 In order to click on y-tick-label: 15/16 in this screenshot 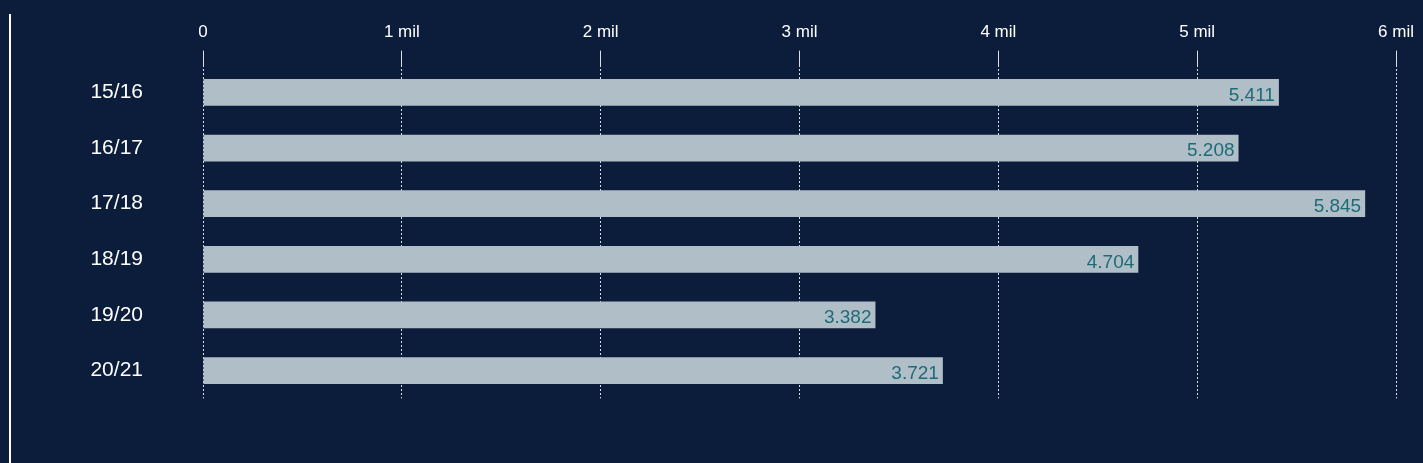, I will do `click(116, 91)`.